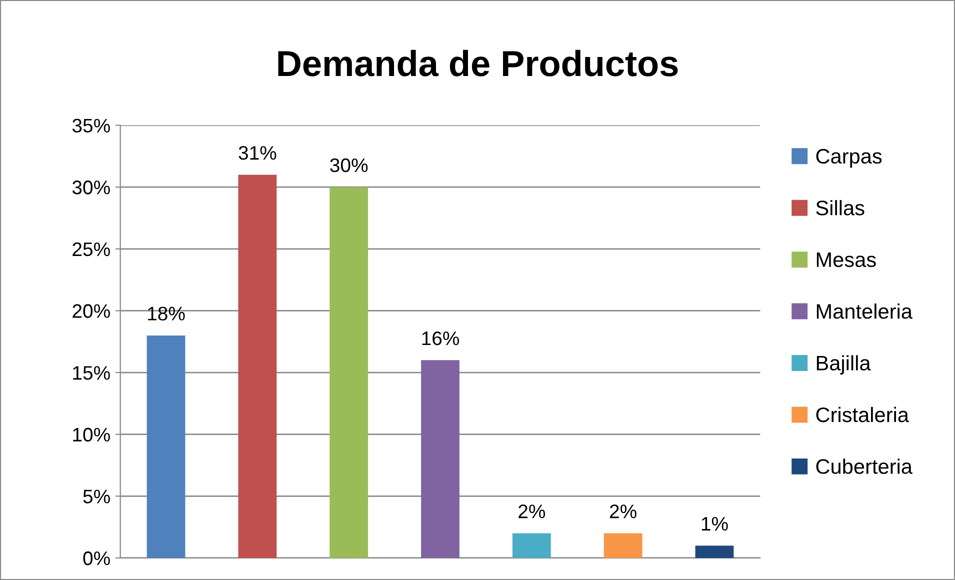  I want to click on legend-label: Carpas, so click(849, 158).